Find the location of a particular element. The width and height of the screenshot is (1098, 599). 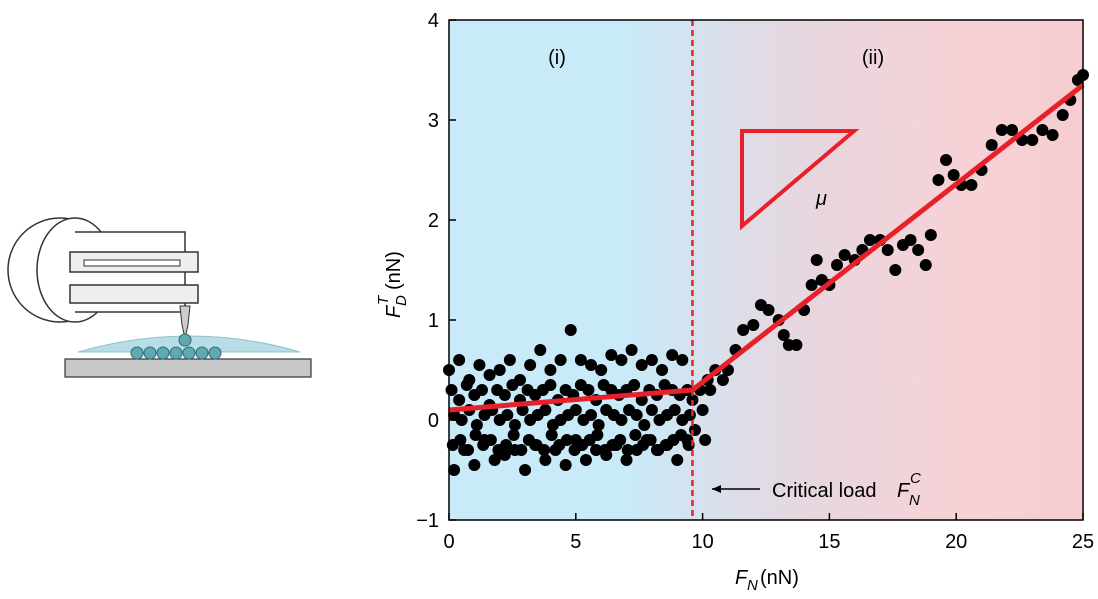

y-tick-label: 0 is located at coordinates (433, 421).